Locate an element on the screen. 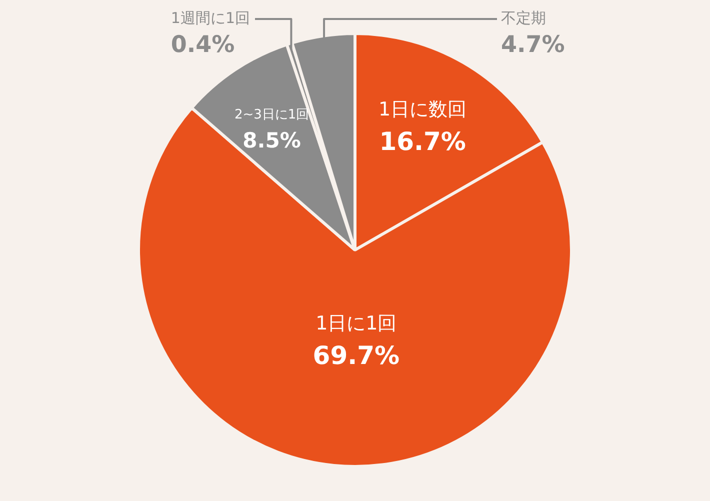 The image size is (710, 501). slice-label: 1日に1回 is located at coordinates (356, 323).